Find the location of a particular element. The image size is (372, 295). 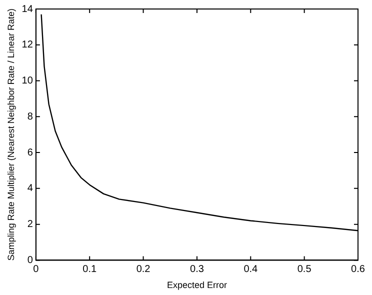

x-tick-label: 0.6 is located at coordinates (358, 269).